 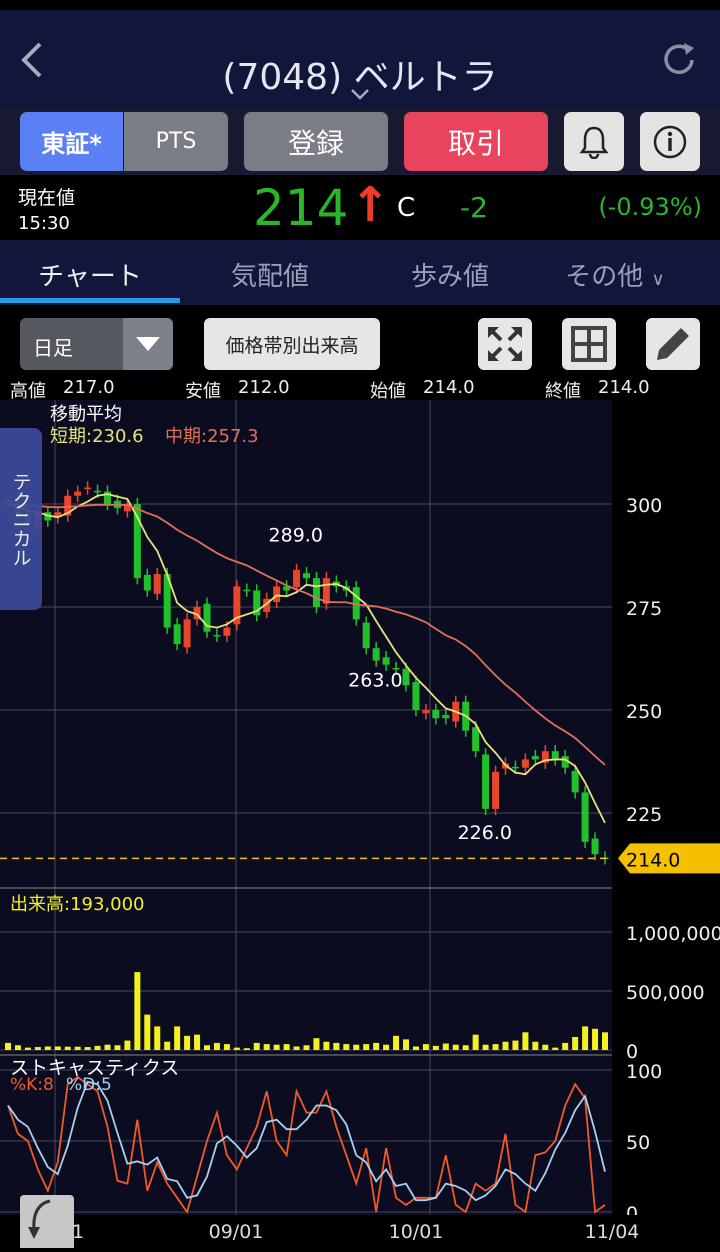 I want to click on price-annotation: 226.0, so click(x=485, y=833).